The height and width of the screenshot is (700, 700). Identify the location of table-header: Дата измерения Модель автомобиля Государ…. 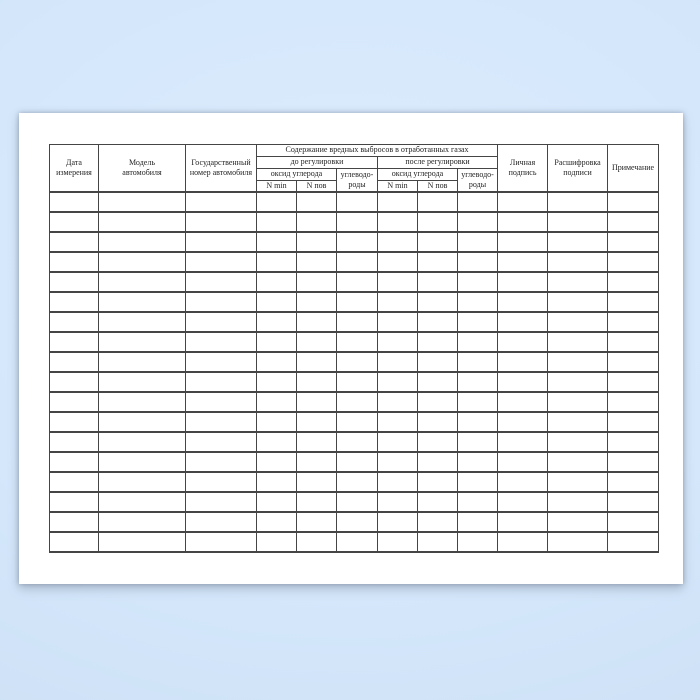
(354, 168).